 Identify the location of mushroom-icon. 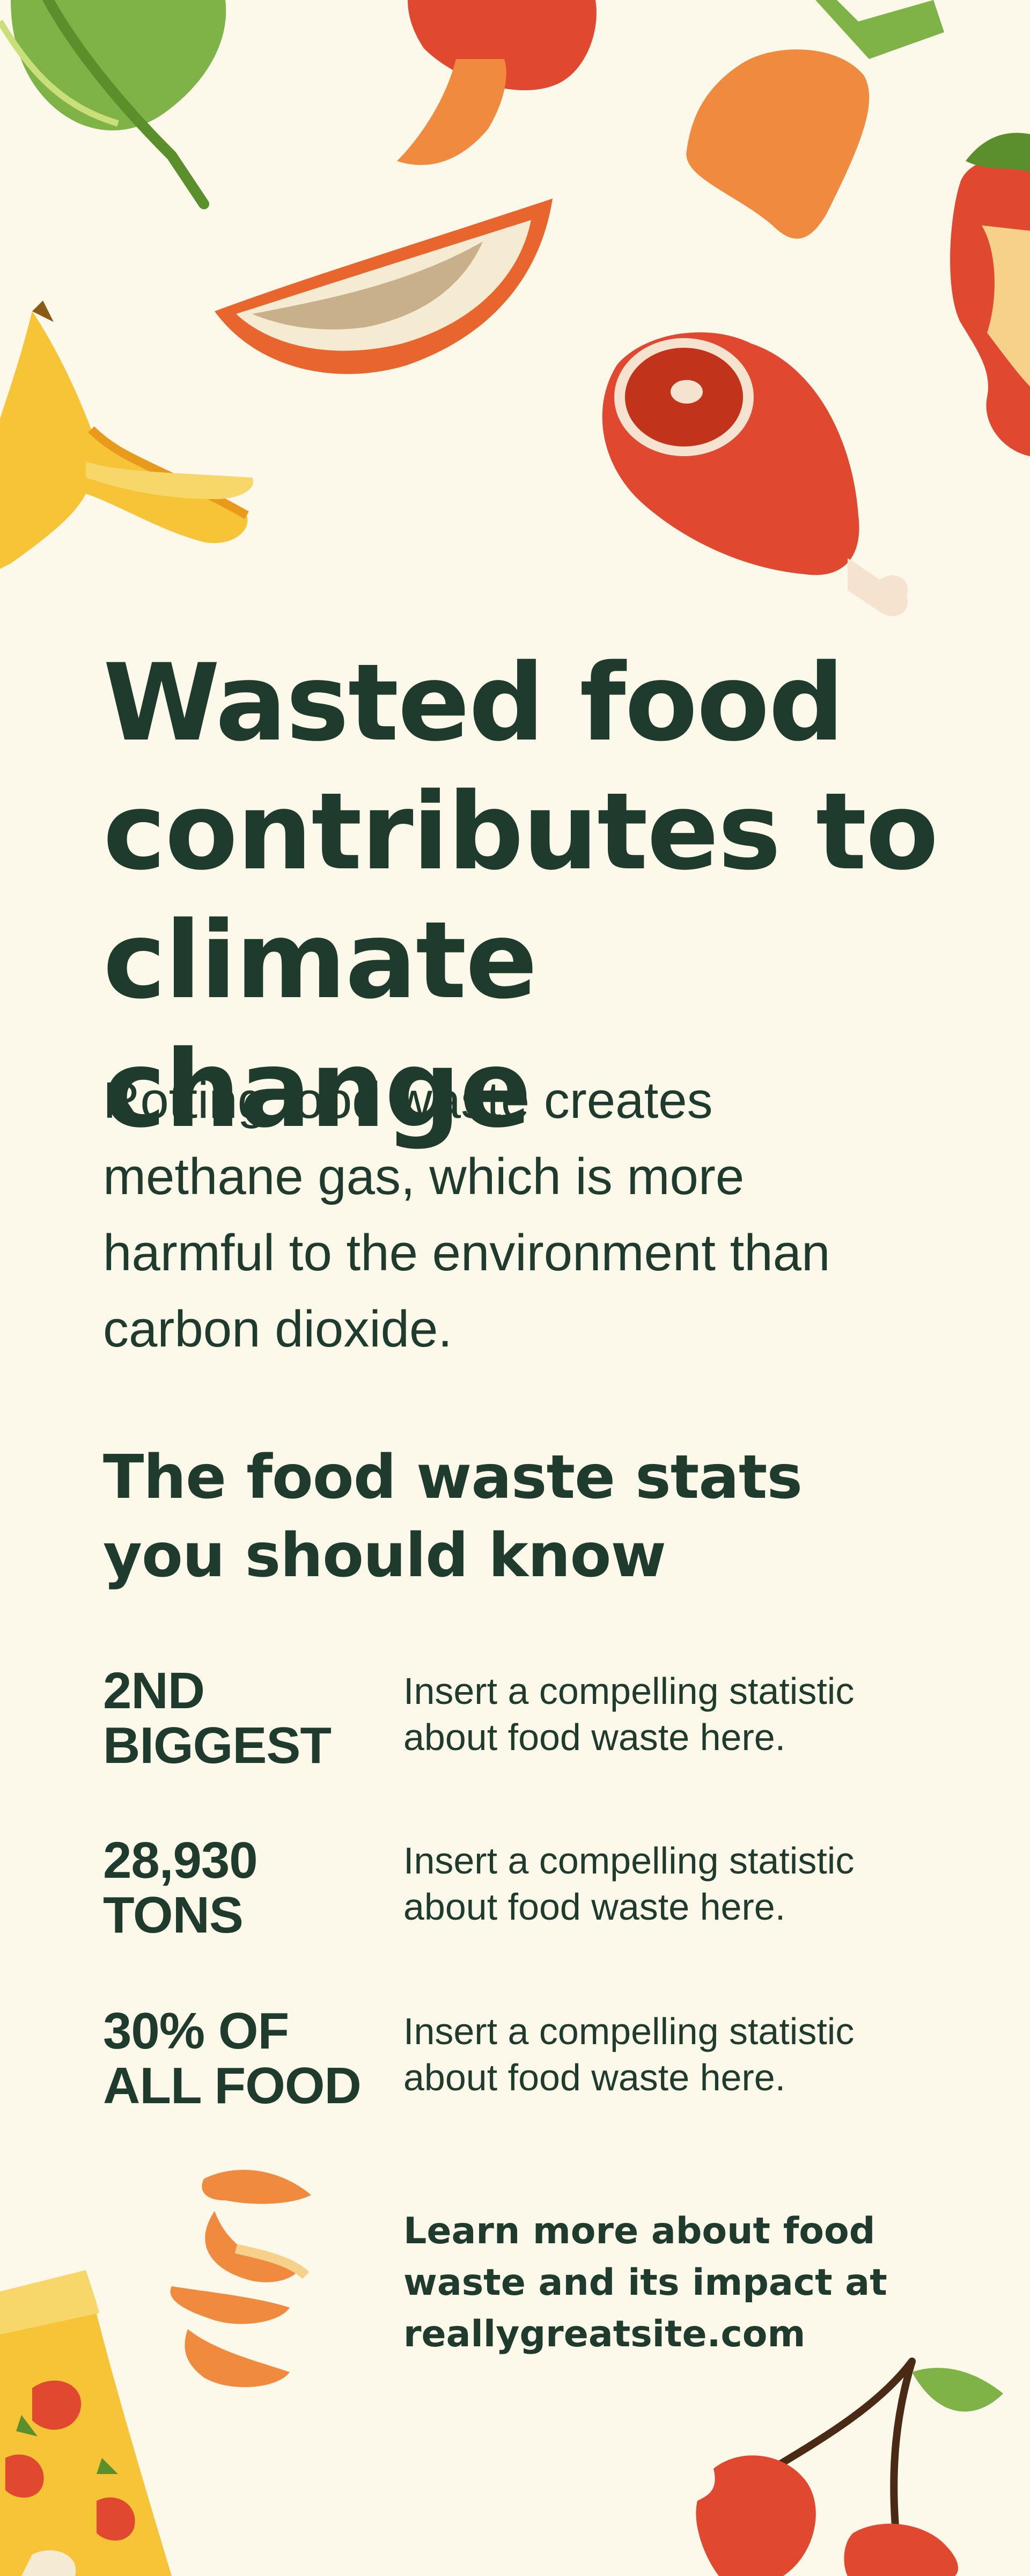
(497, 82).